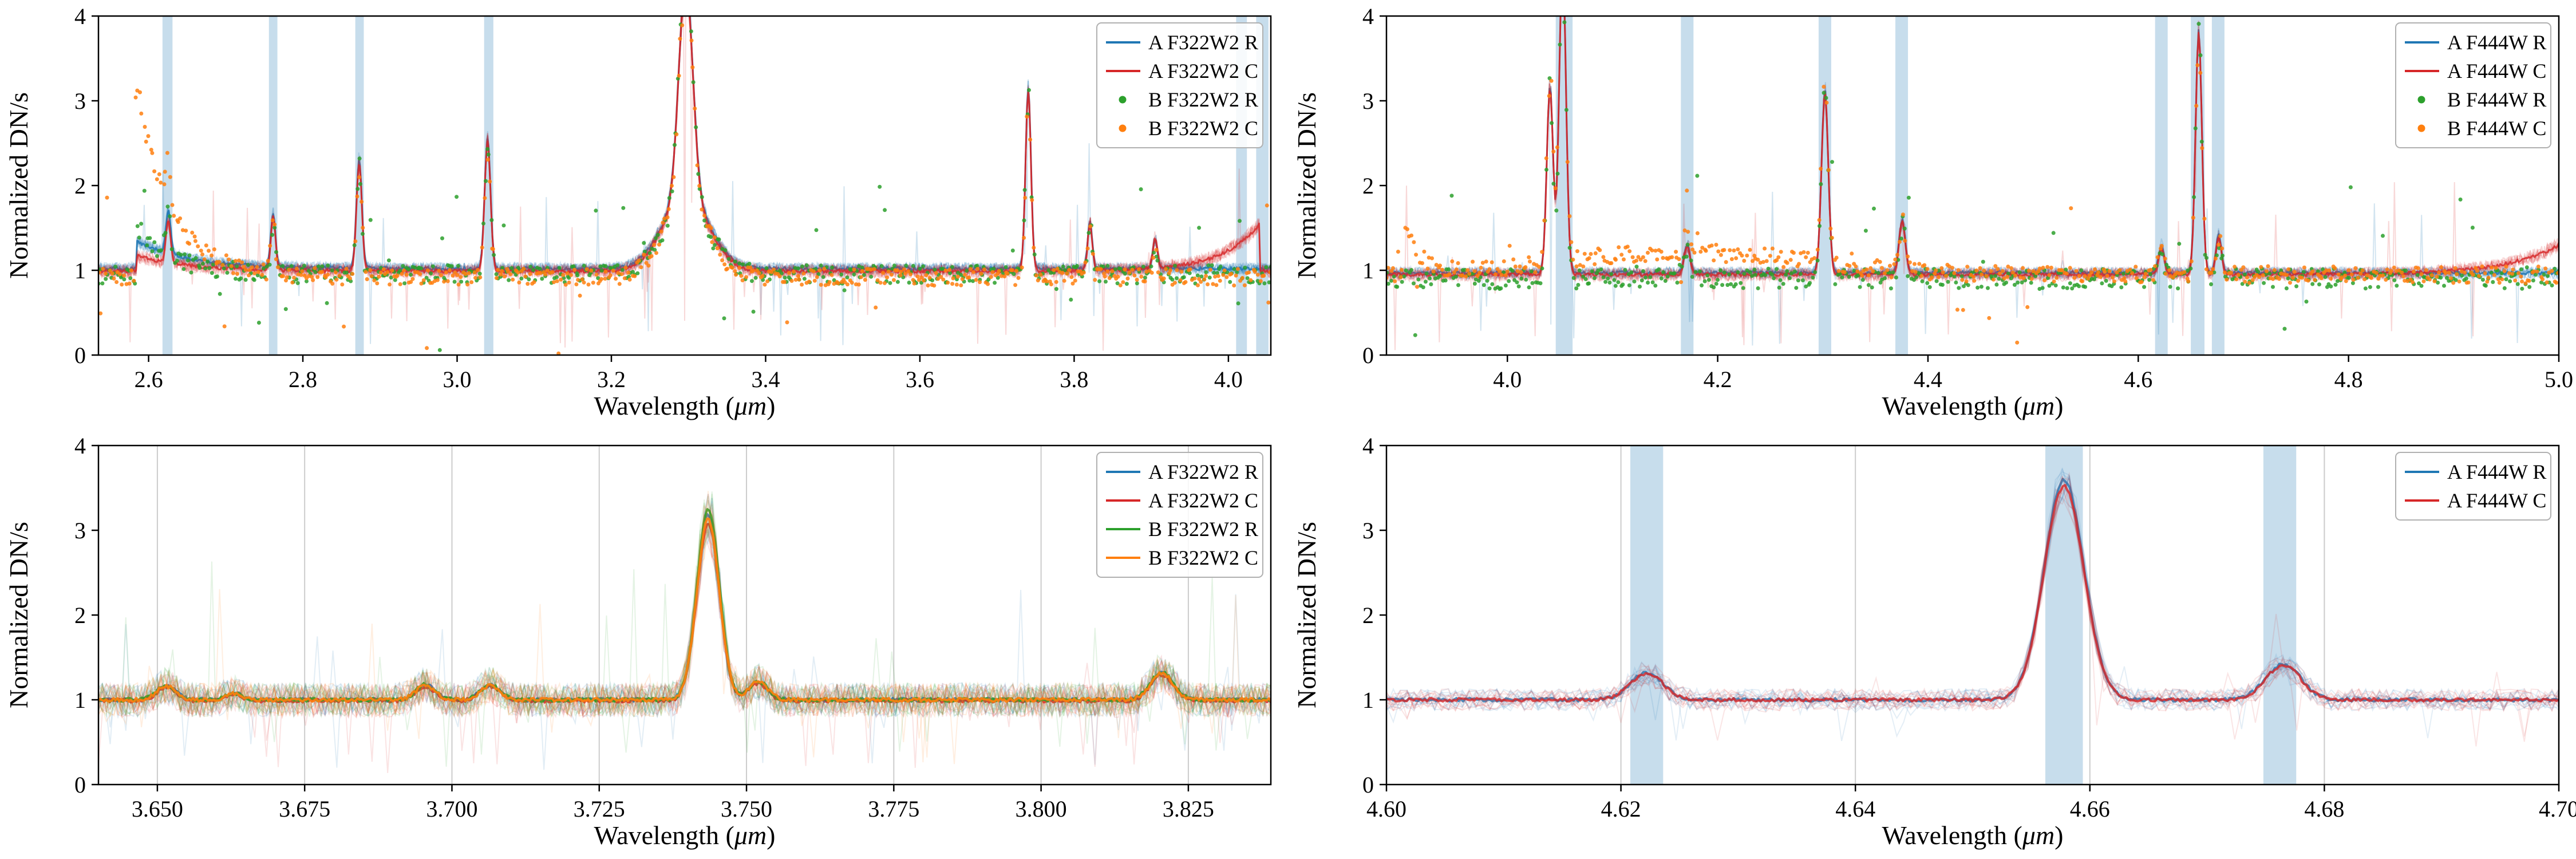 The image size is (2576, 859). Describe the element at coordinates (2473, 487) in the screenshot. I see `legend: A F444W R A F444W C` at that location.